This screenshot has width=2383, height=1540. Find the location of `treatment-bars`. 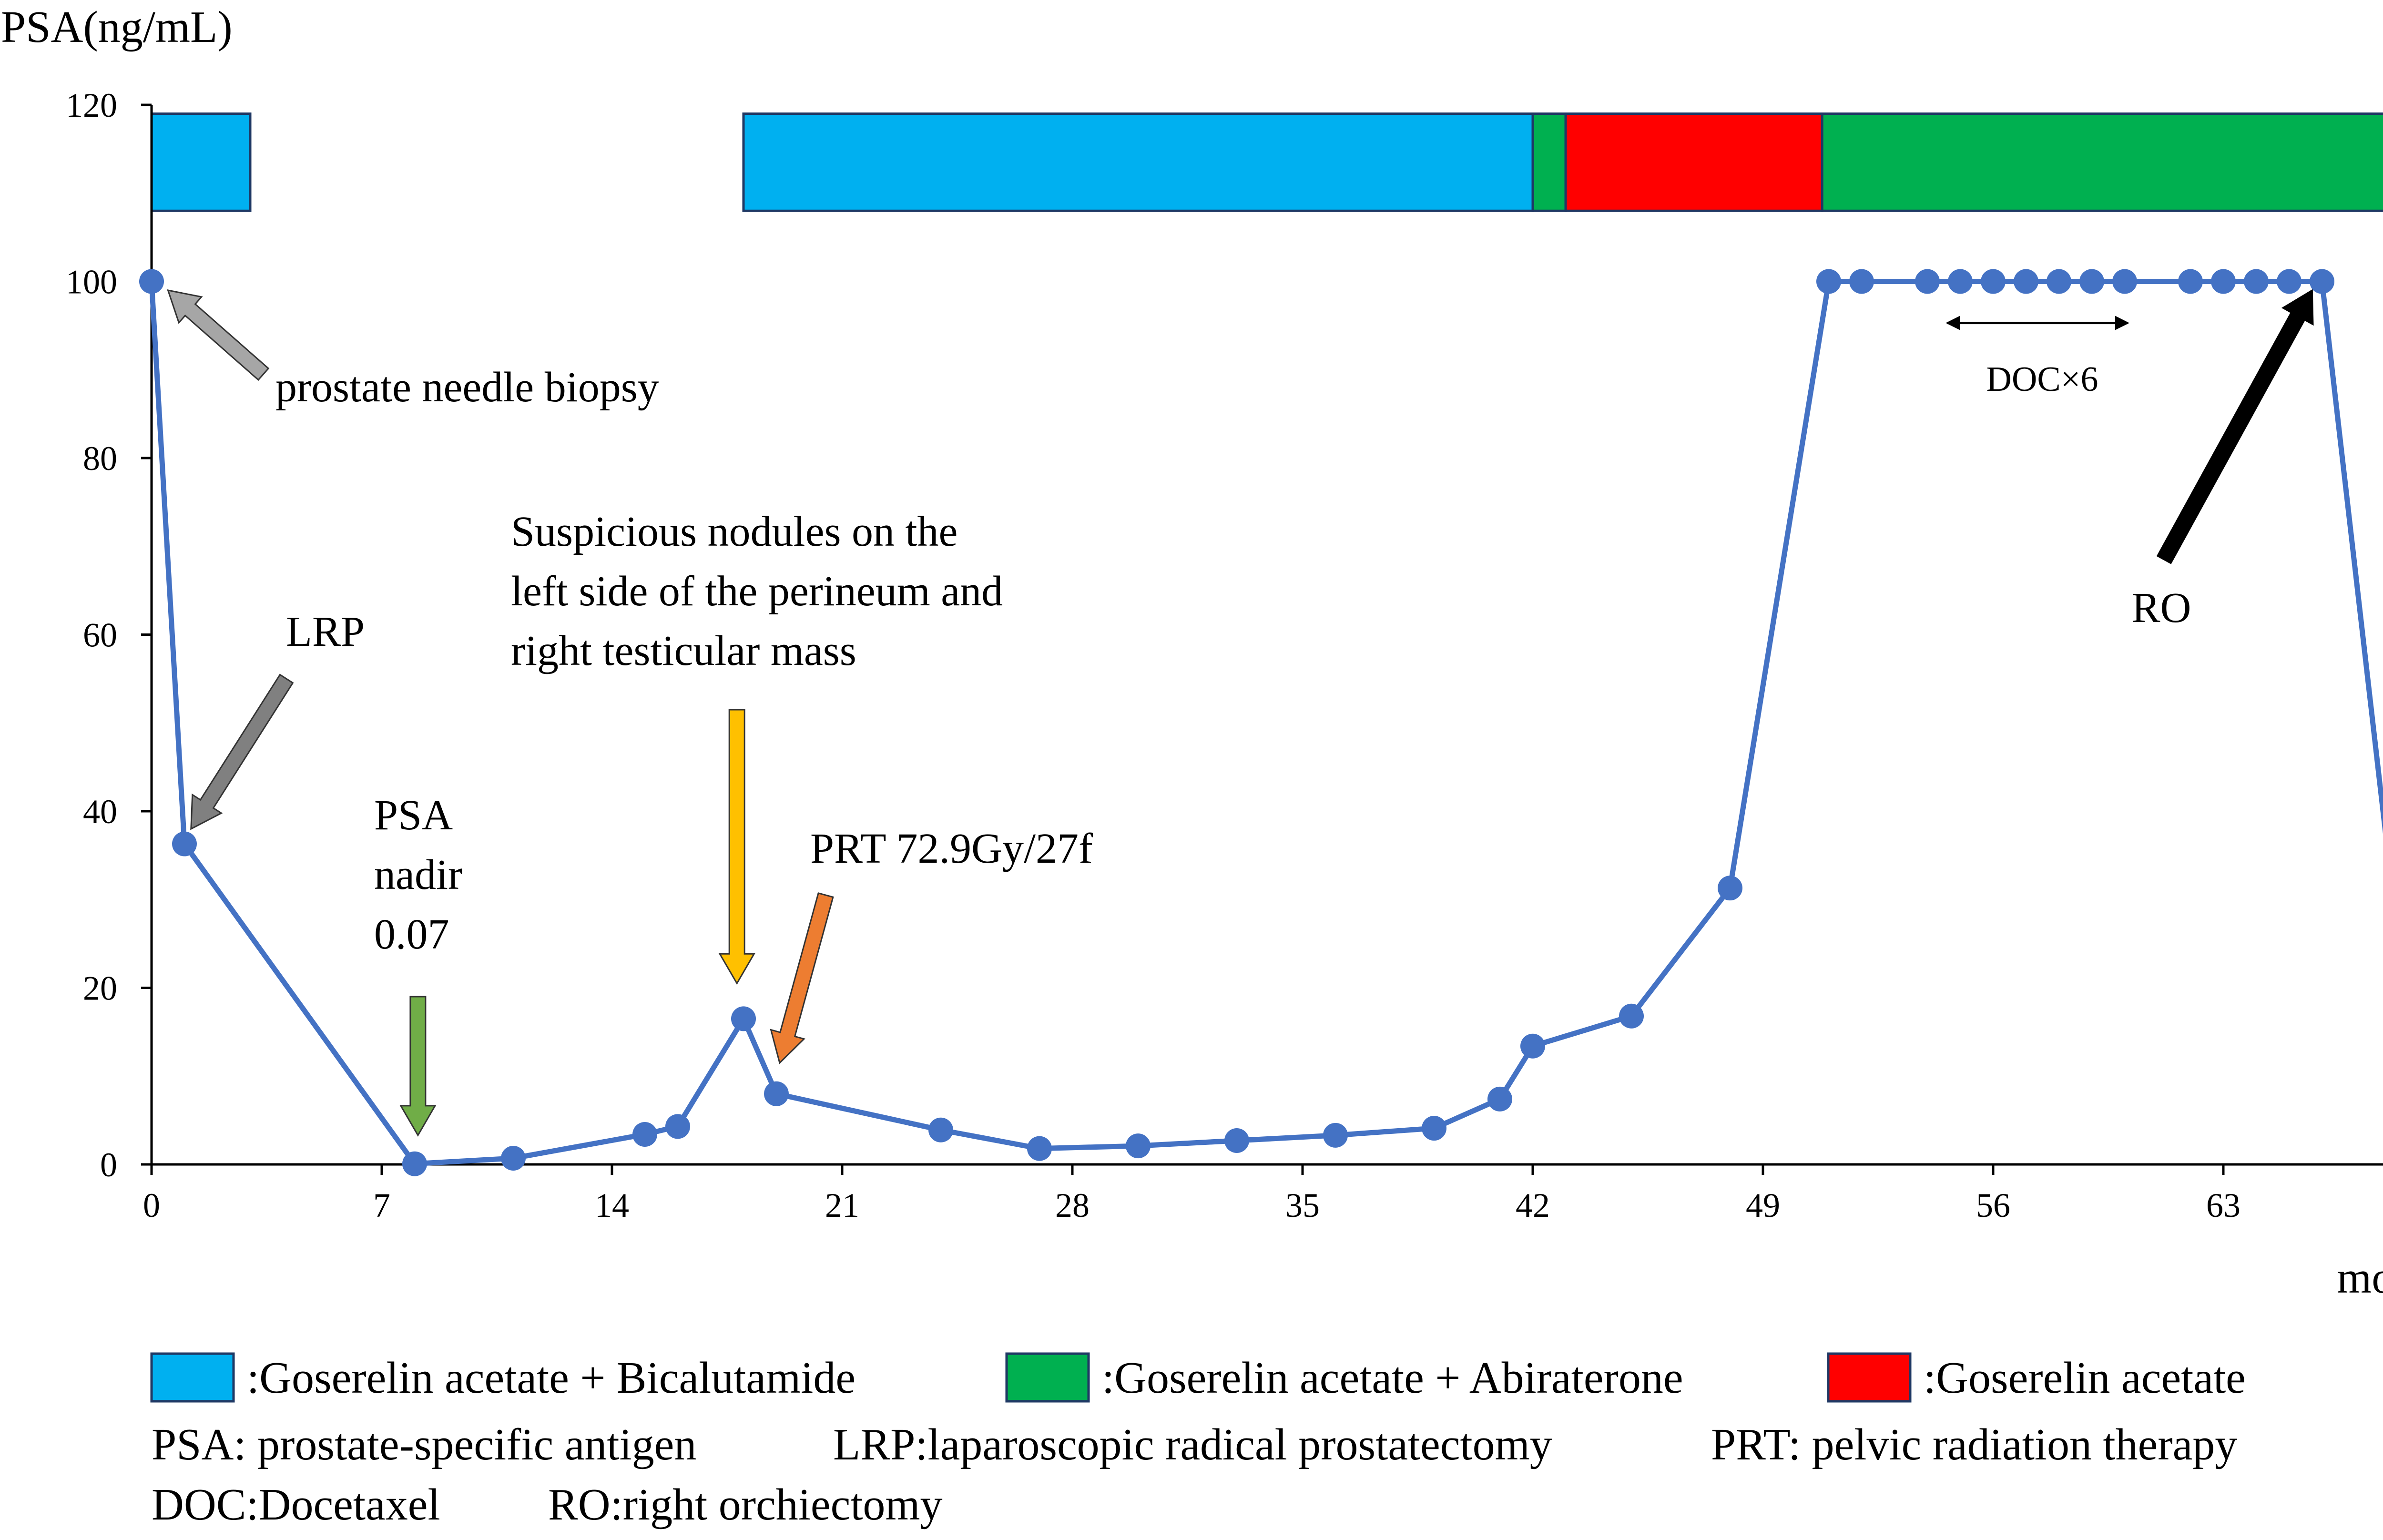

treatment-bars is located at coordinates (1267, 162).